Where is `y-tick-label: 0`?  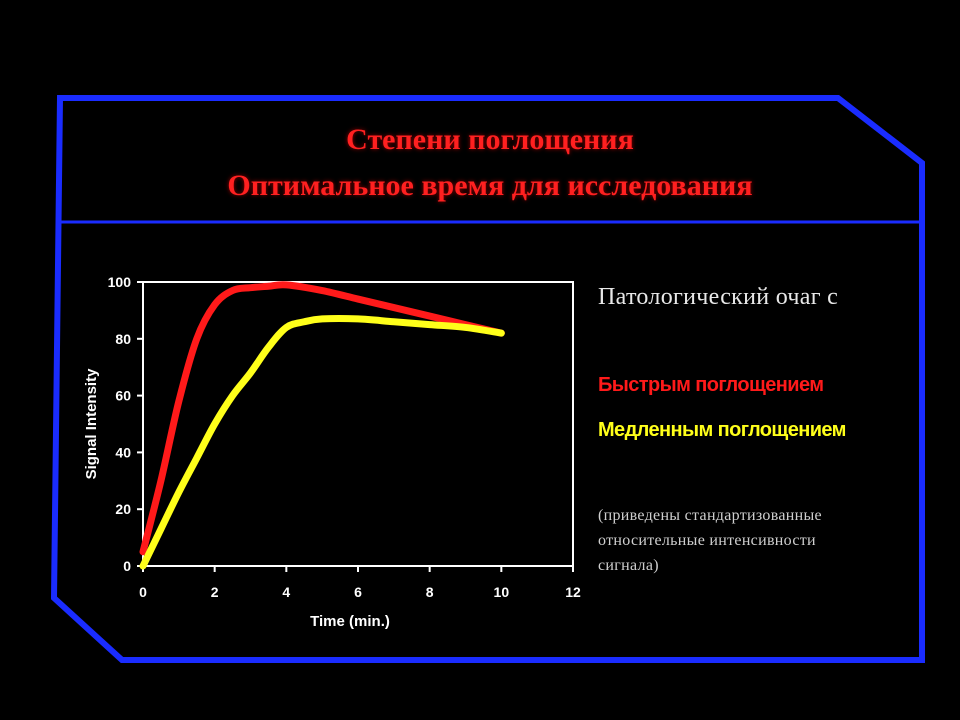
y-tick-label: 0 is located at coordinates (127, 566).